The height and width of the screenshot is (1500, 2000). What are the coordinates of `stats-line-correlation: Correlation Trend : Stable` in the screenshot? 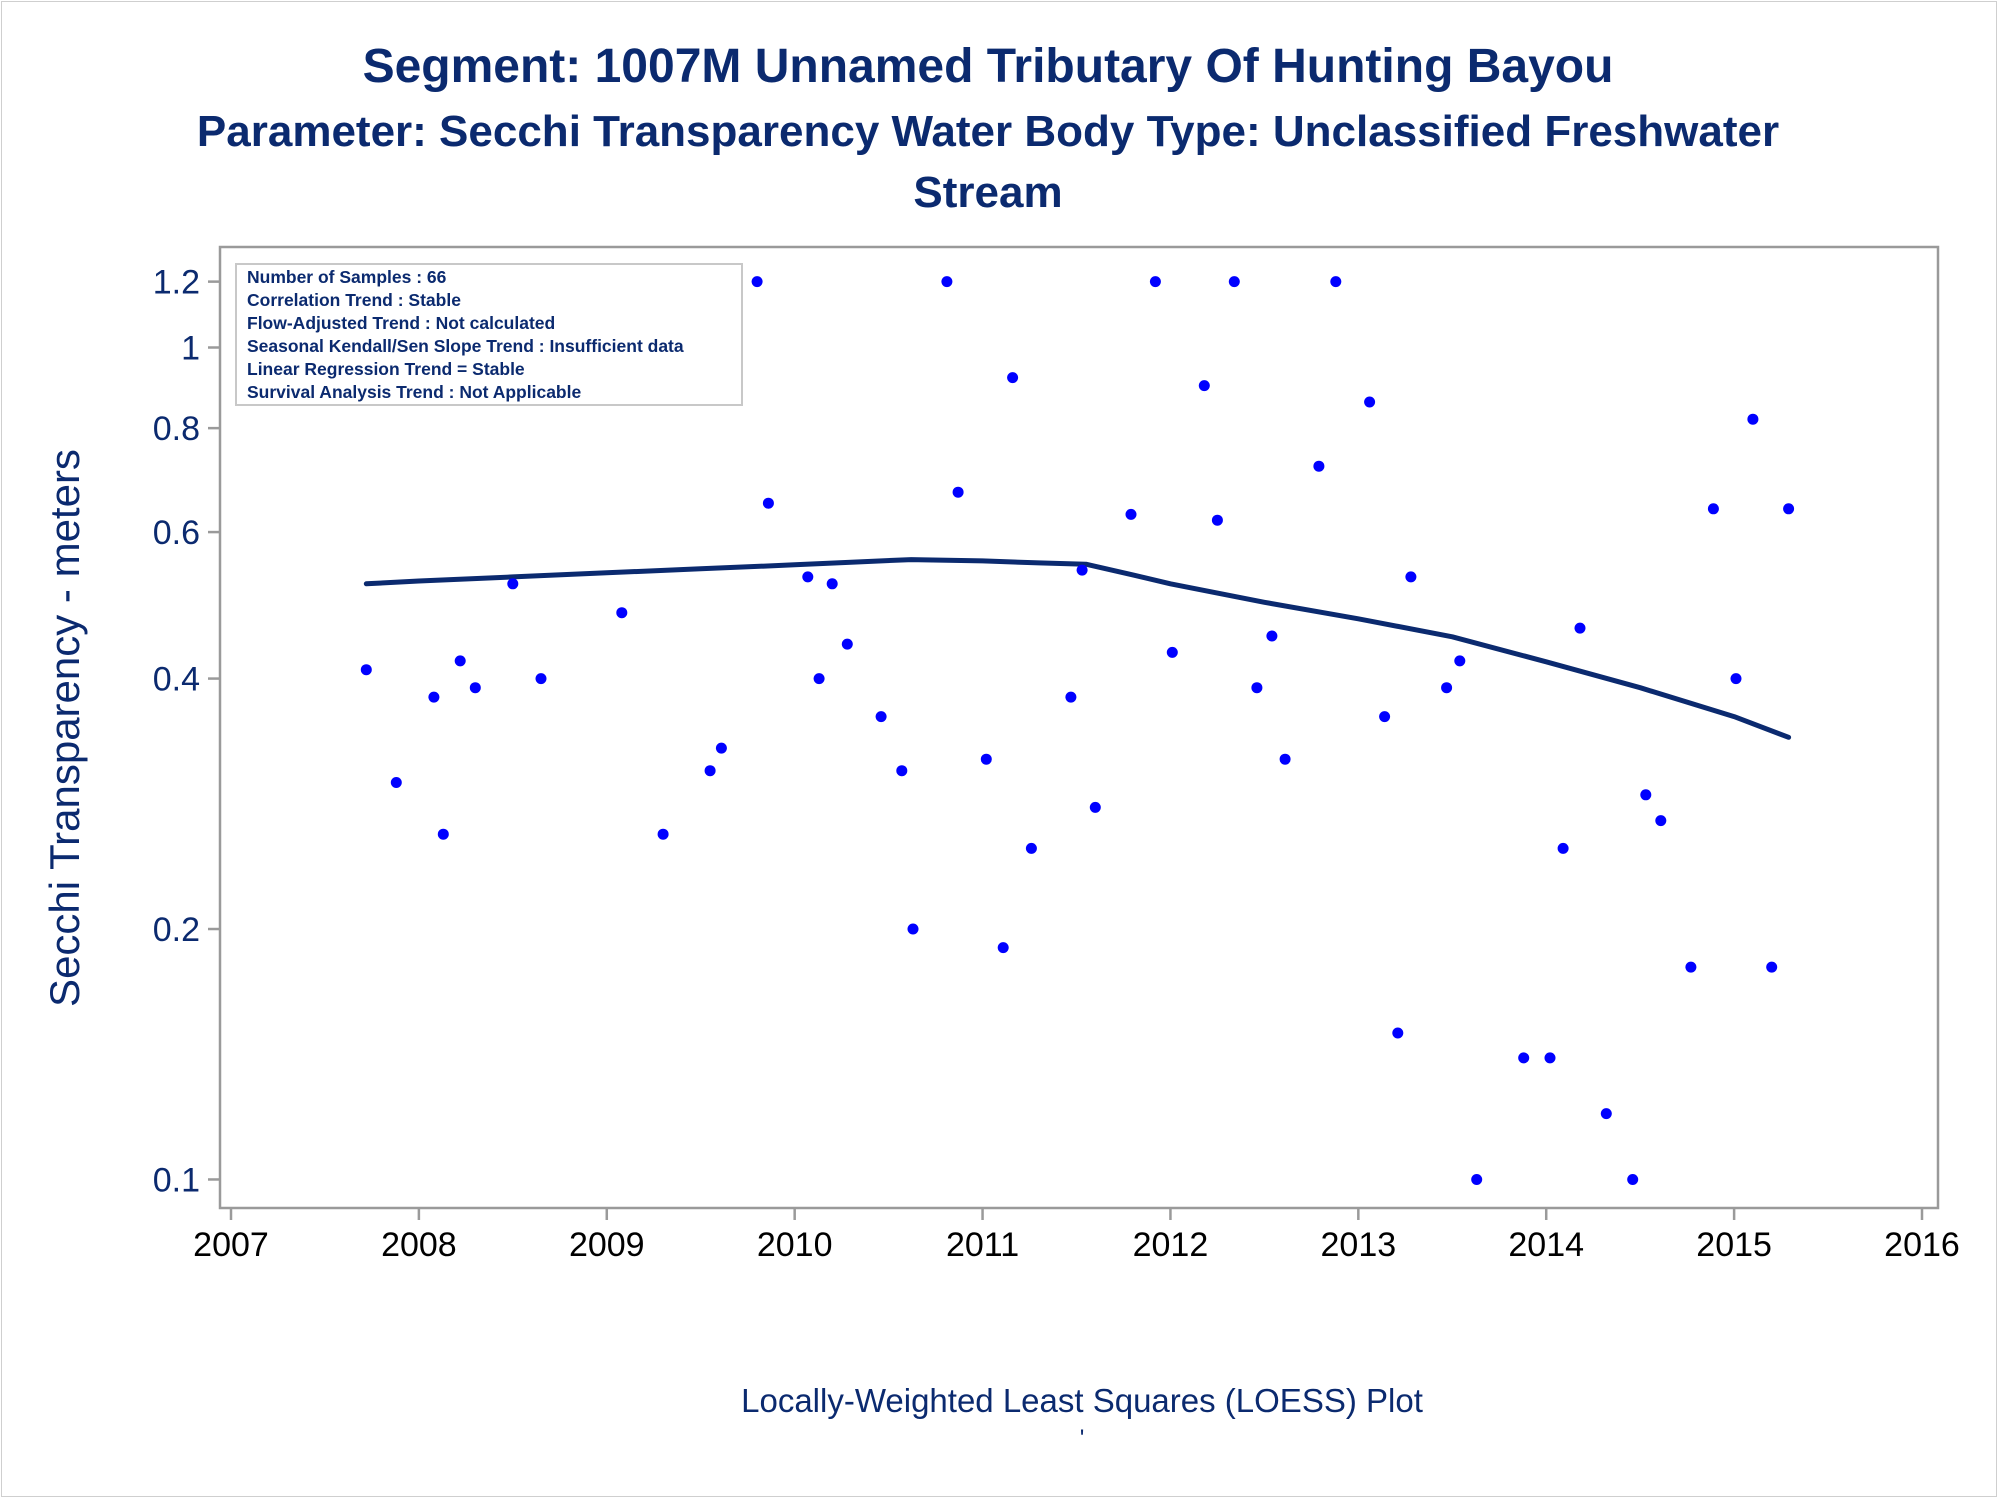 It's located at (354, 300).